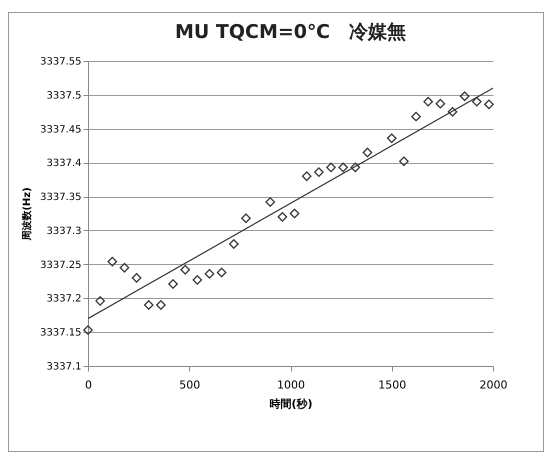 This screenshot has height=459, width=552. What do you see at coordinates (291, 404) in the screenshot?
I see `x-axis-title: 時間(秒)` at bounding box center [291, 404].